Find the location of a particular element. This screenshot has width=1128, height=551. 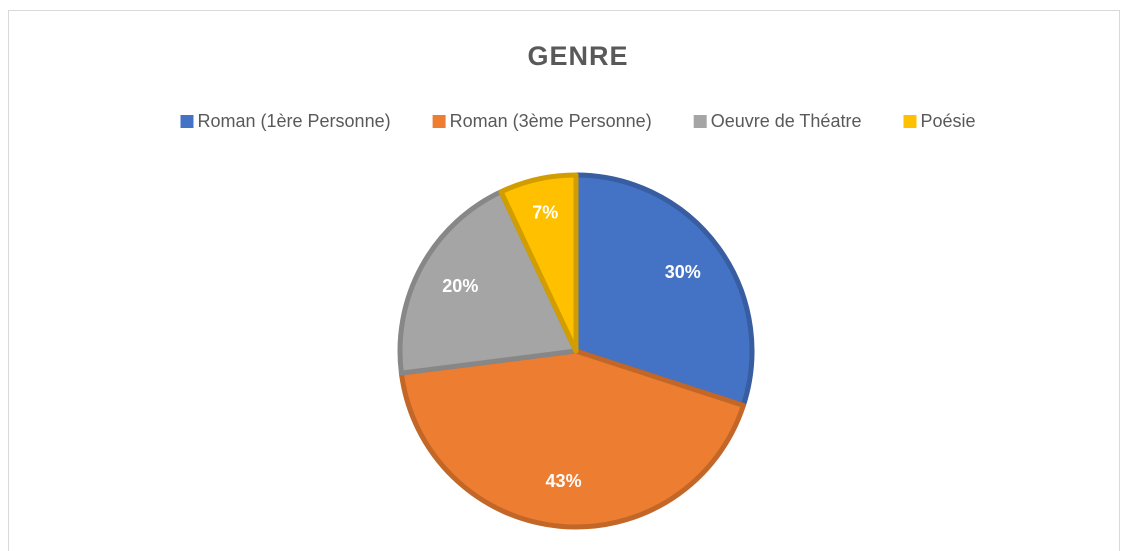

legend-item: Poésie is located at coordinates (939, 121).